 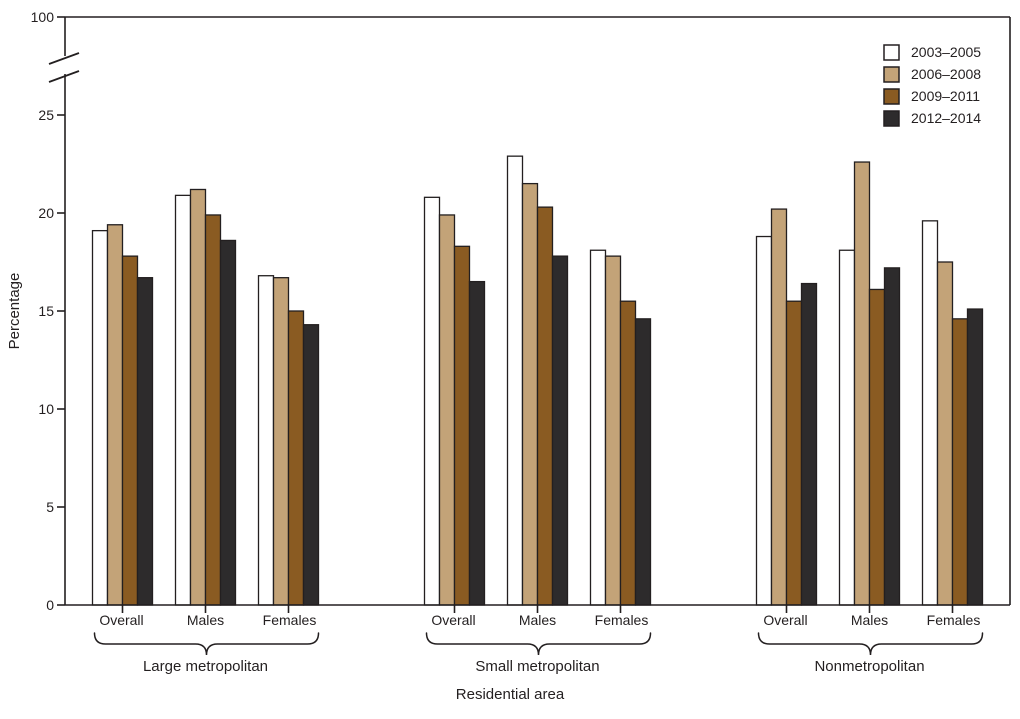 I want to click on bar-Small metropolitan-Males-2003–2005, so click(x=515, y=380).